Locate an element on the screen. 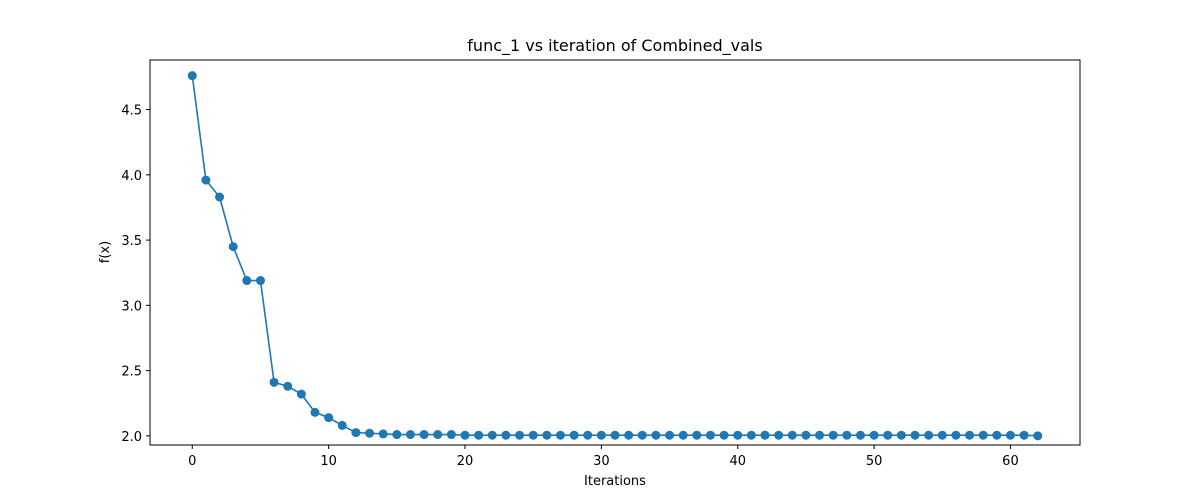 Image resolution: width=1200 pixels, height=500 pixels. x-tick-label: 50 is located at coordinates (874, 461).